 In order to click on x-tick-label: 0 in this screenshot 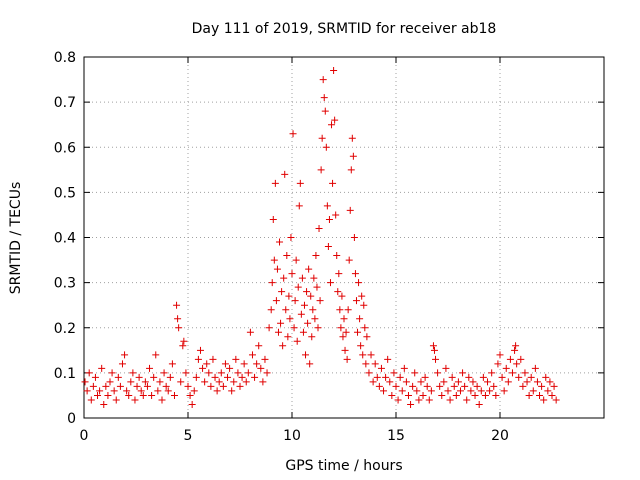, I will do `click(84, 436)`.